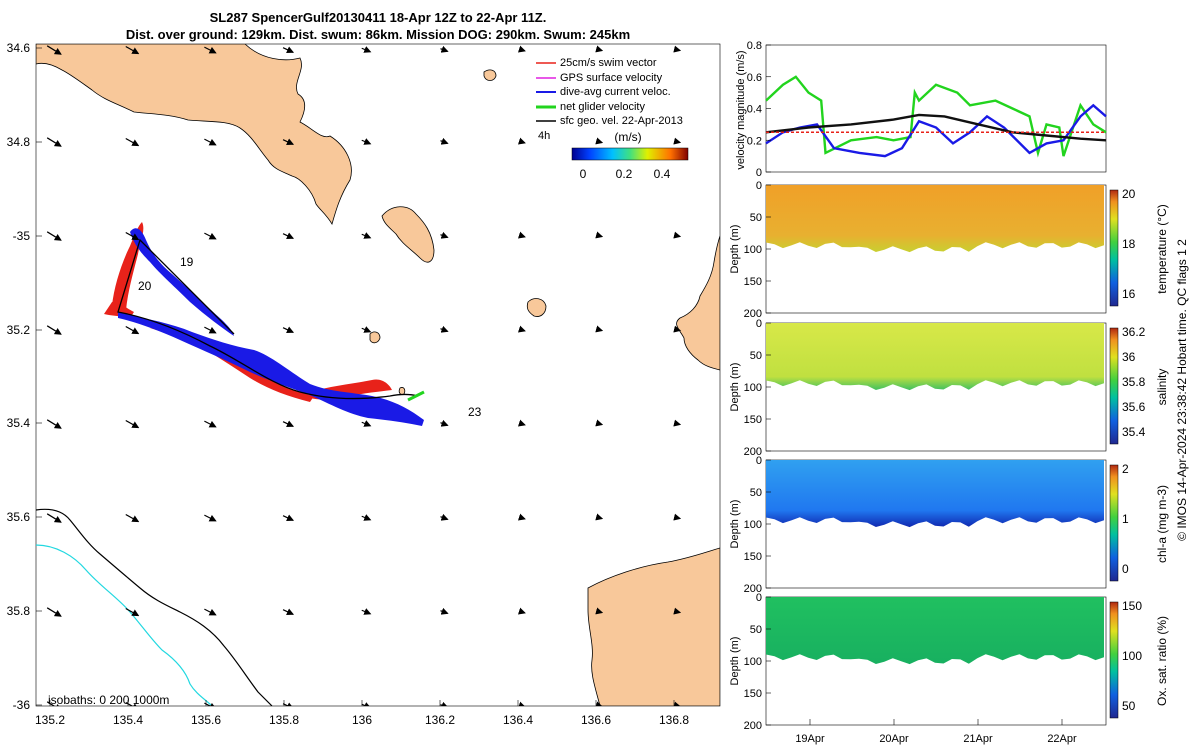 This screenshot has height=750, width=1200. Describe the element at coordinates (935, 357) in the screenshot. I see `section-data-fill` at that location.